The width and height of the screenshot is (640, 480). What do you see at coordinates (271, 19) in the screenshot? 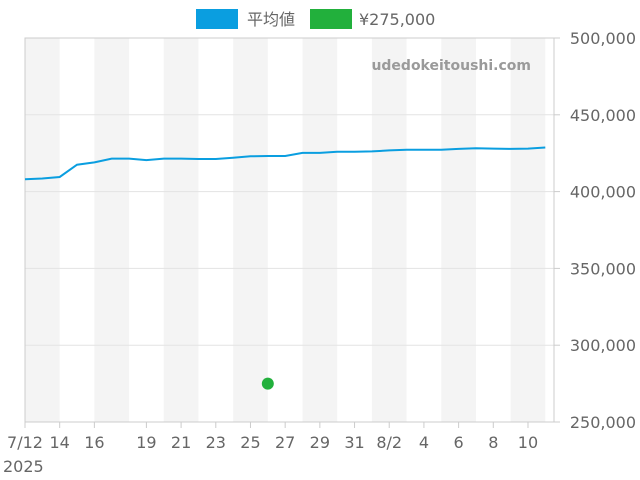
I see `legend-label-average: 平均値` at bounding box center [271, 19].